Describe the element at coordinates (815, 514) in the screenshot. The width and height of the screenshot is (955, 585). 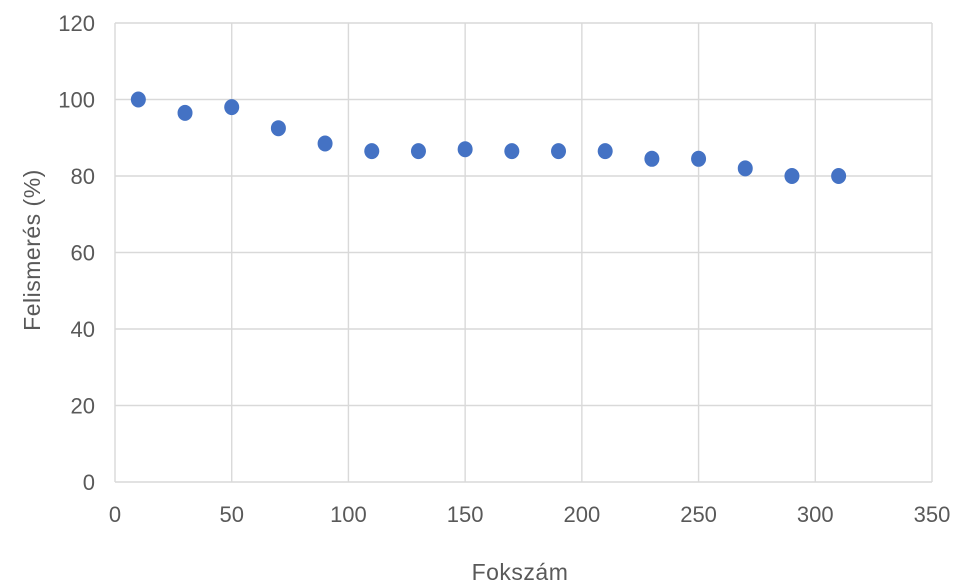
I see `x-tick-label: 300` at that location.